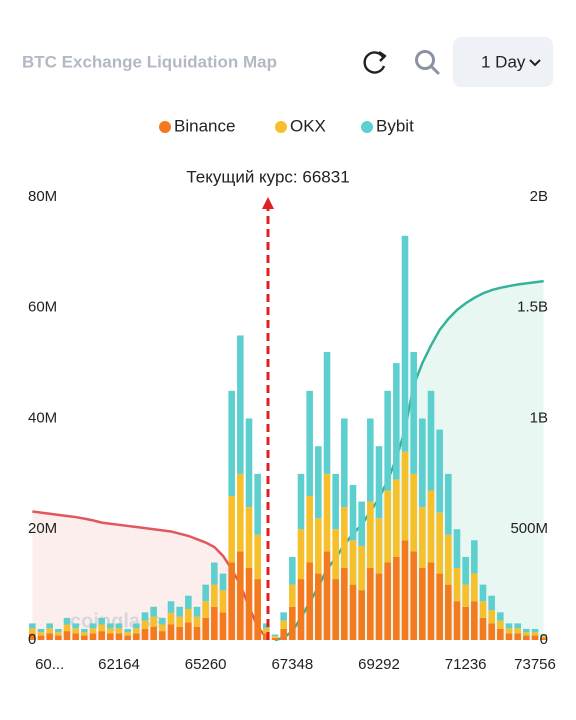 The image size is (576, 720). What do you see at coordinates (427, 62) in the screenshot?
I see `search-button` at bounding box center [427, 62].